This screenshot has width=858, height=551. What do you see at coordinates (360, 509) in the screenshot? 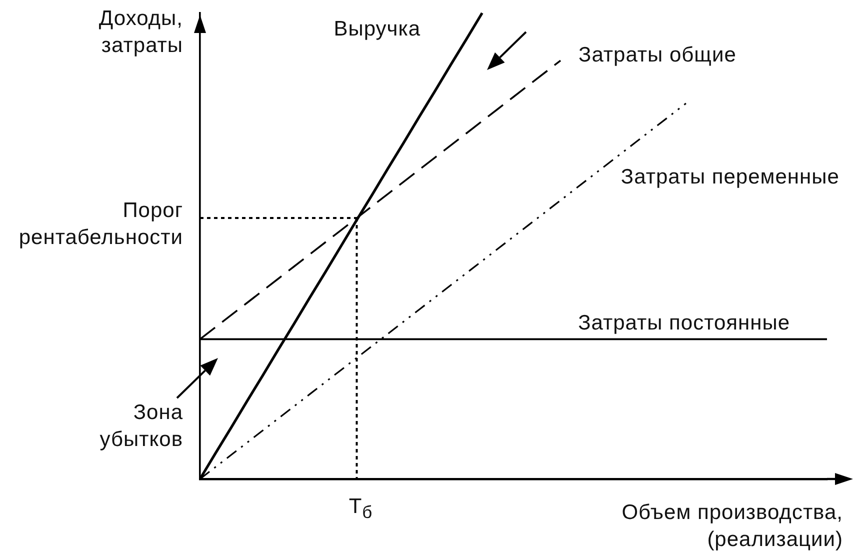
I see `text: Т$_{б}$` at bounding box center [360, 509].